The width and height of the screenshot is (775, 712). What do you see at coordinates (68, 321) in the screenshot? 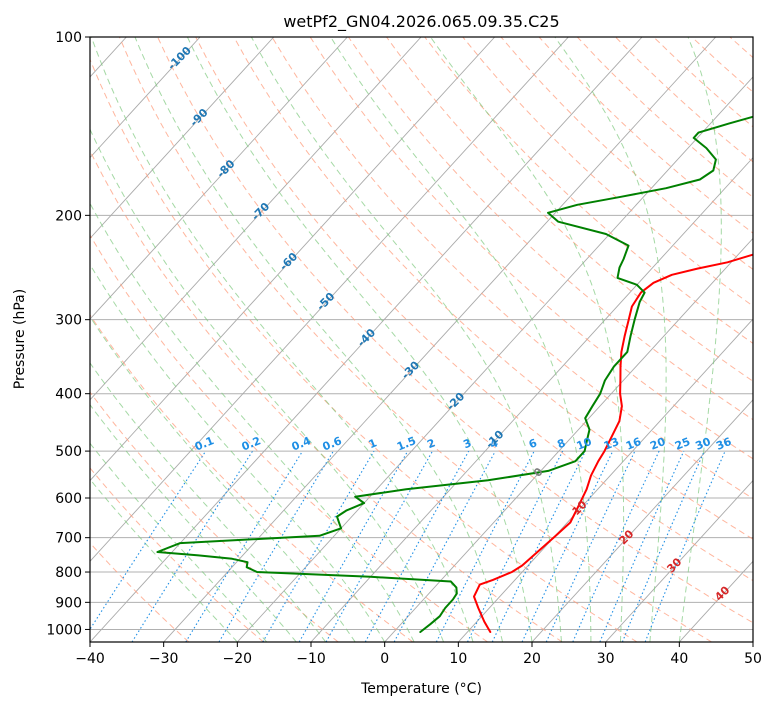
I see `y-tick-label: 300` at bounding box center [68, 321].